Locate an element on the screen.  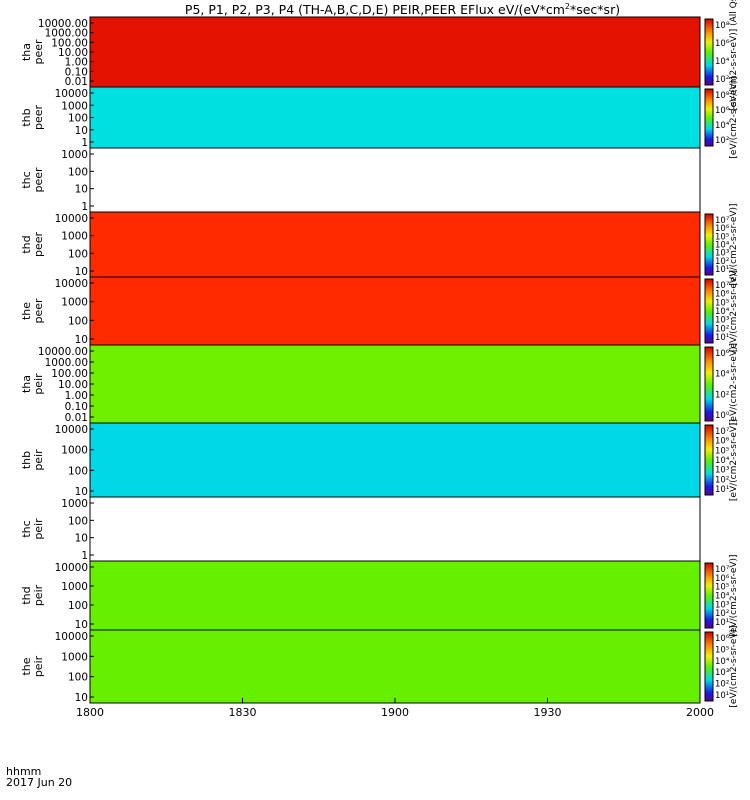
panel-0-colorbar-tick: 10⁴ is located at coordinates (722, 62).